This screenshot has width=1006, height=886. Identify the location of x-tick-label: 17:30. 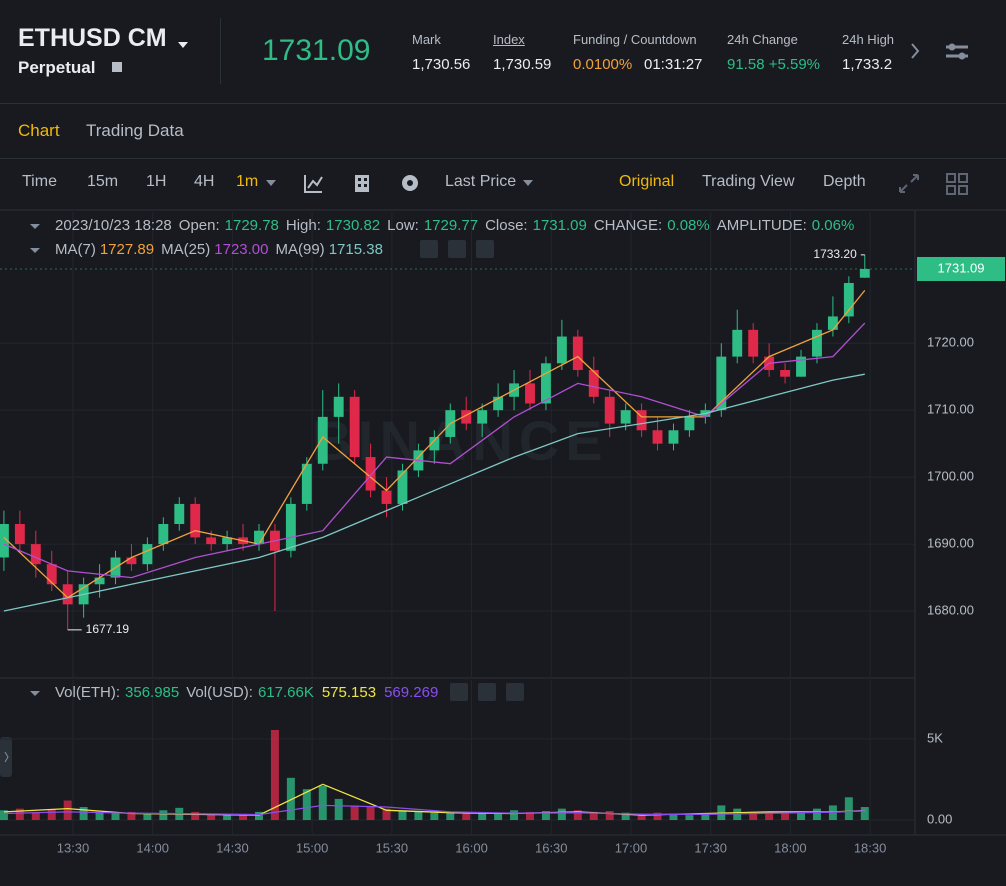
(710, 847).